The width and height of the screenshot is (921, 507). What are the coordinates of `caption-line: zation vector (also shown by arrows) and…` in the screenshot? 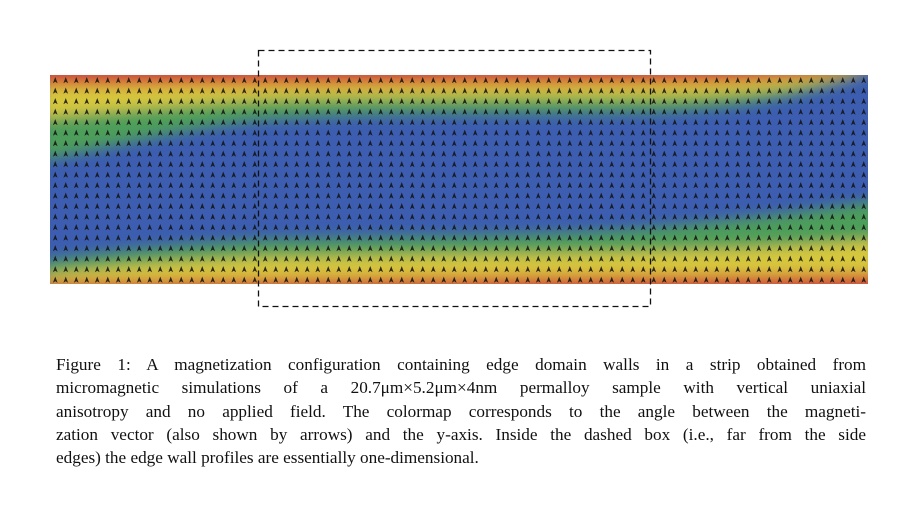 It's located at (461, 434).